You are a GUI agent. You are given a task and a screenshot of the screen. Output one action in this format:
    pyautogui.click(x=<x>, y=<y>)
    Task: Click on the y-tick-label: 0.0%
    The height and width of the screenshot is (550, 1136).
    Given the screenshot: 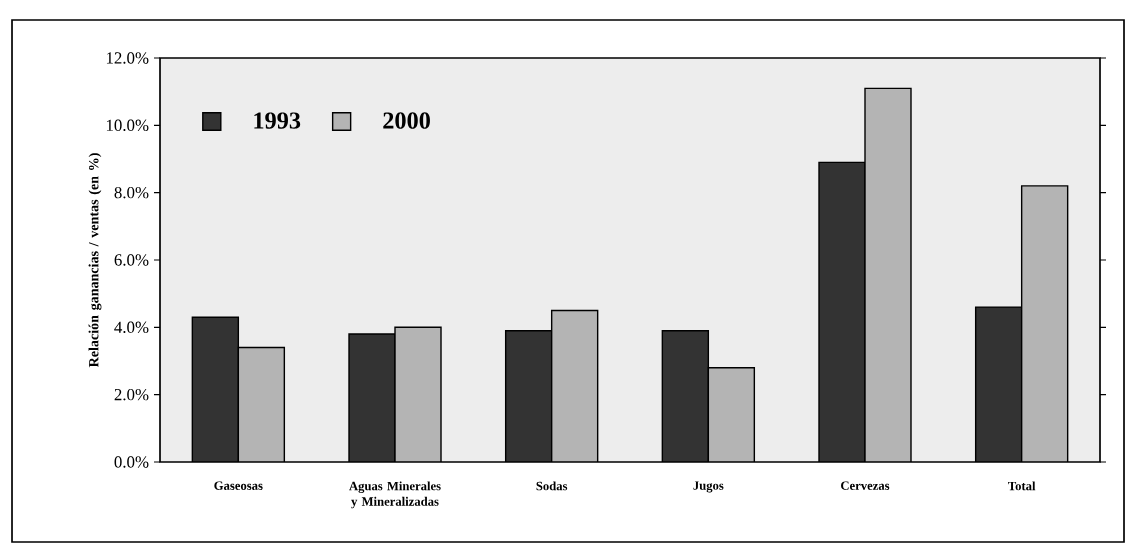 What is the action you would take?
    pyautogui.click(x=131, y=462)
    